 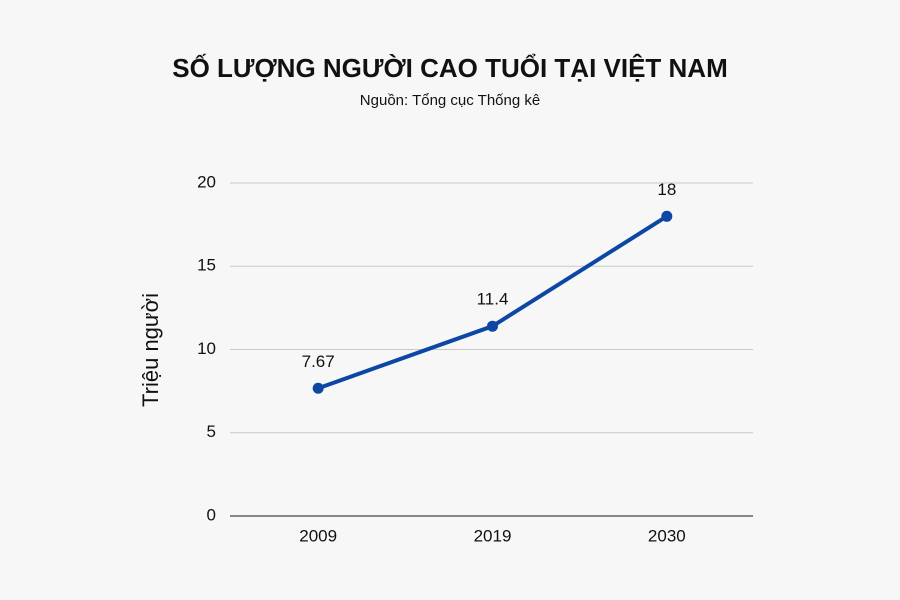 What do you see at coordinates (206, 348) in the screenshot?
I see `y-tick-label: 10` at bounding box center [206, 348].